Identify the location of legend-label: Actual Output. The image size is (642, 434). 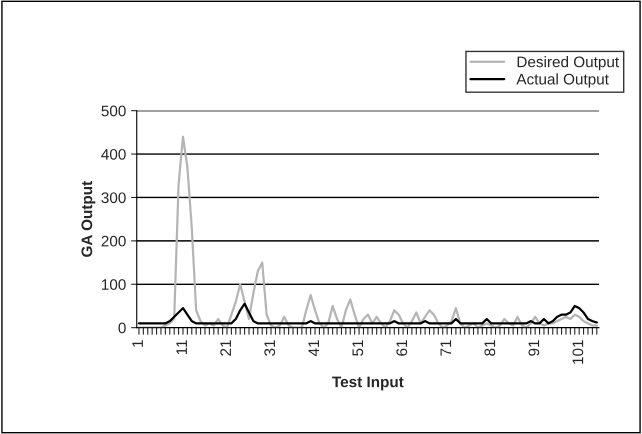
(562, 80).